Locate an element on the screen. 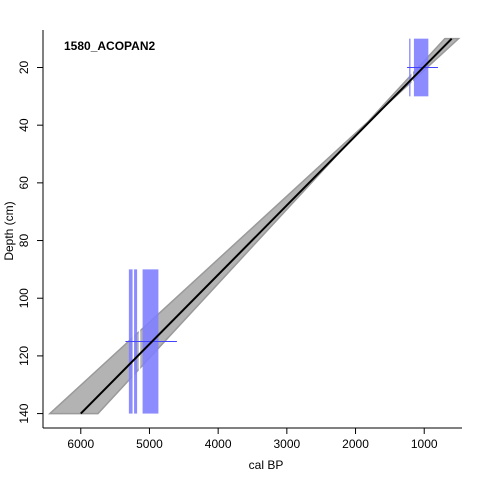 The height and width of the screenshot is (480, 480). y-axis-title: Depth (cm) is located at coordinates (9, 230).